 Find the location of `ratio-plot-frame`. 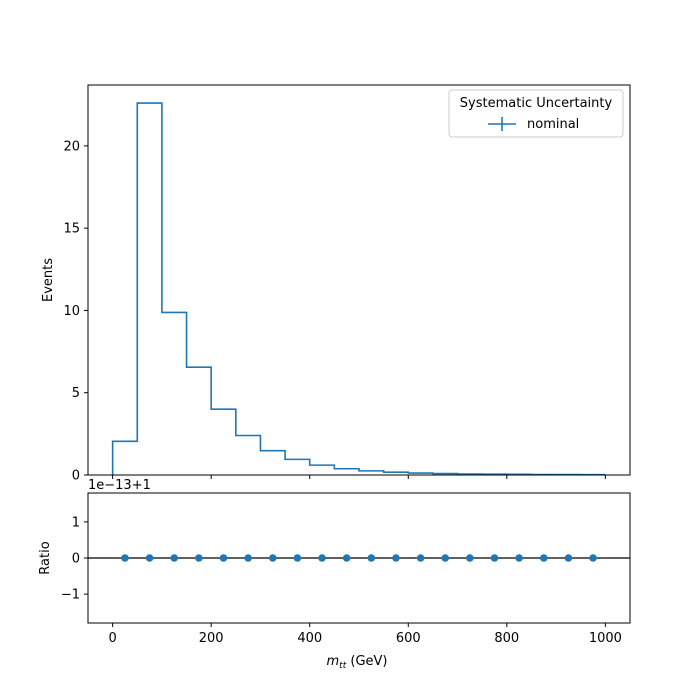

ratio-plot-frame is located at coordinates (359, 558).